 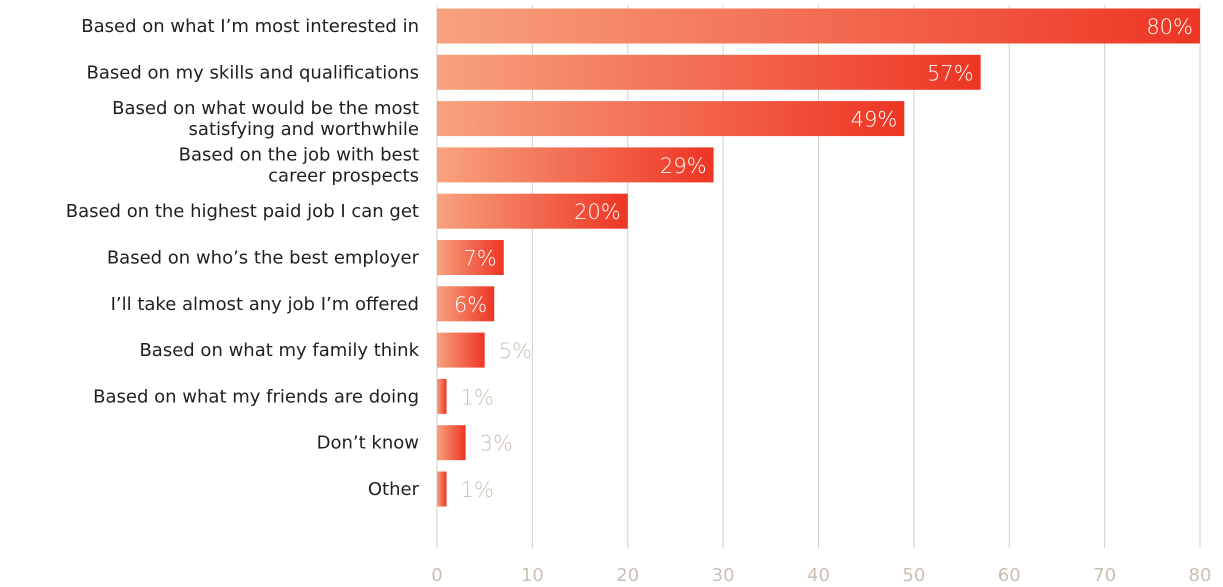 I want to click on category-label: Based on what my friends are doing, so click(x=256, y=396).